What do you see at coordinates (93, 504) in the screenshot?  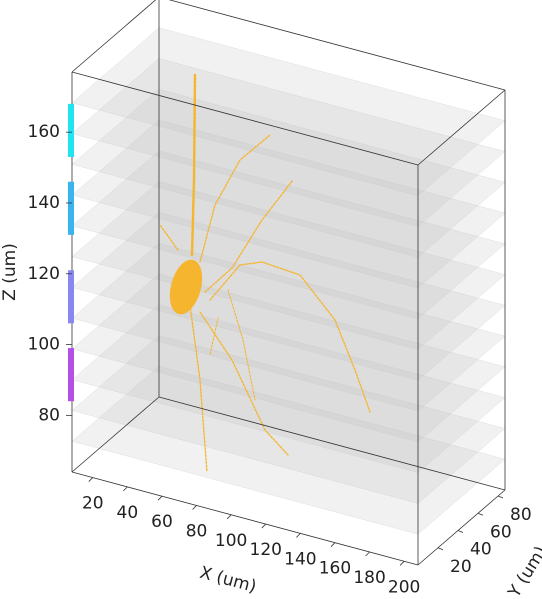 I see `x-tick-label: 20` at bounding box center [93, 504].